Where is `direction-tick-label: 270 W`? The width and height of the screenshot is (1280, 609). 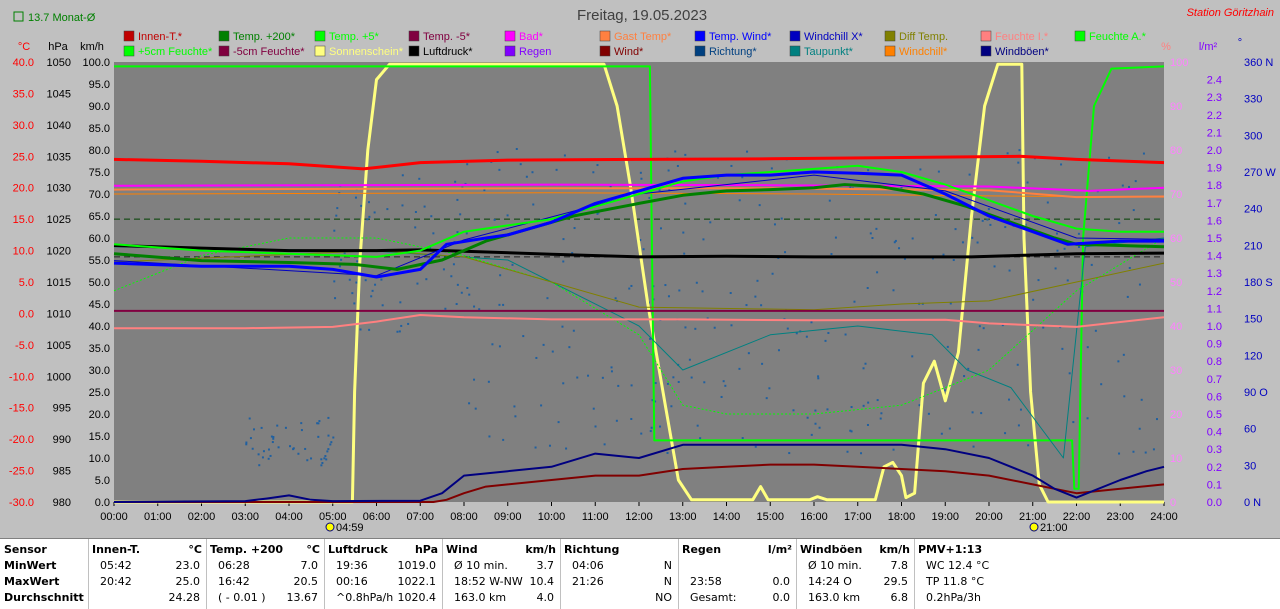
direction-tick-label: 270 W is located at coordinates (1260, 173).